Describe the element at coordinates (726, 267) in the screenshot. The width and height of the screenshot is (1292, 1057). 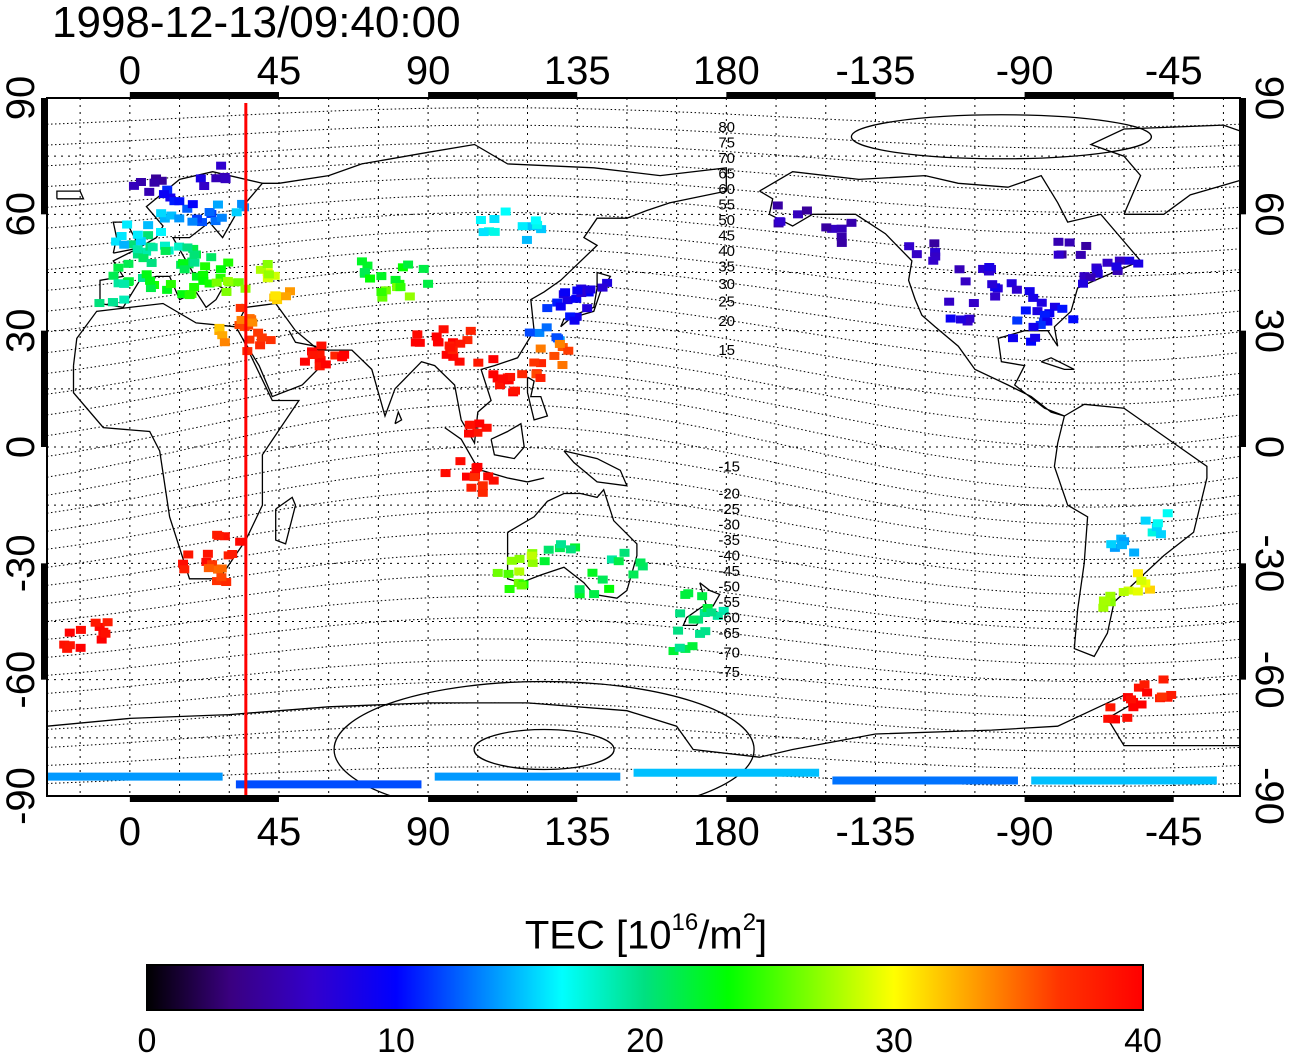
I see `contour-label: 35` at that location.